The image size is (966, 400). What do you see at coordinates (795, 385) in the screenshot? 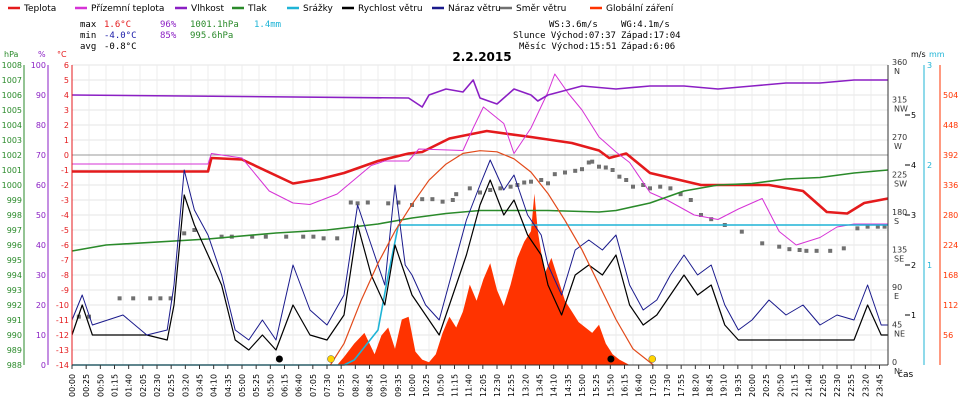
I see `x-tick-label: 21:15` at bounding box center [795, 385].